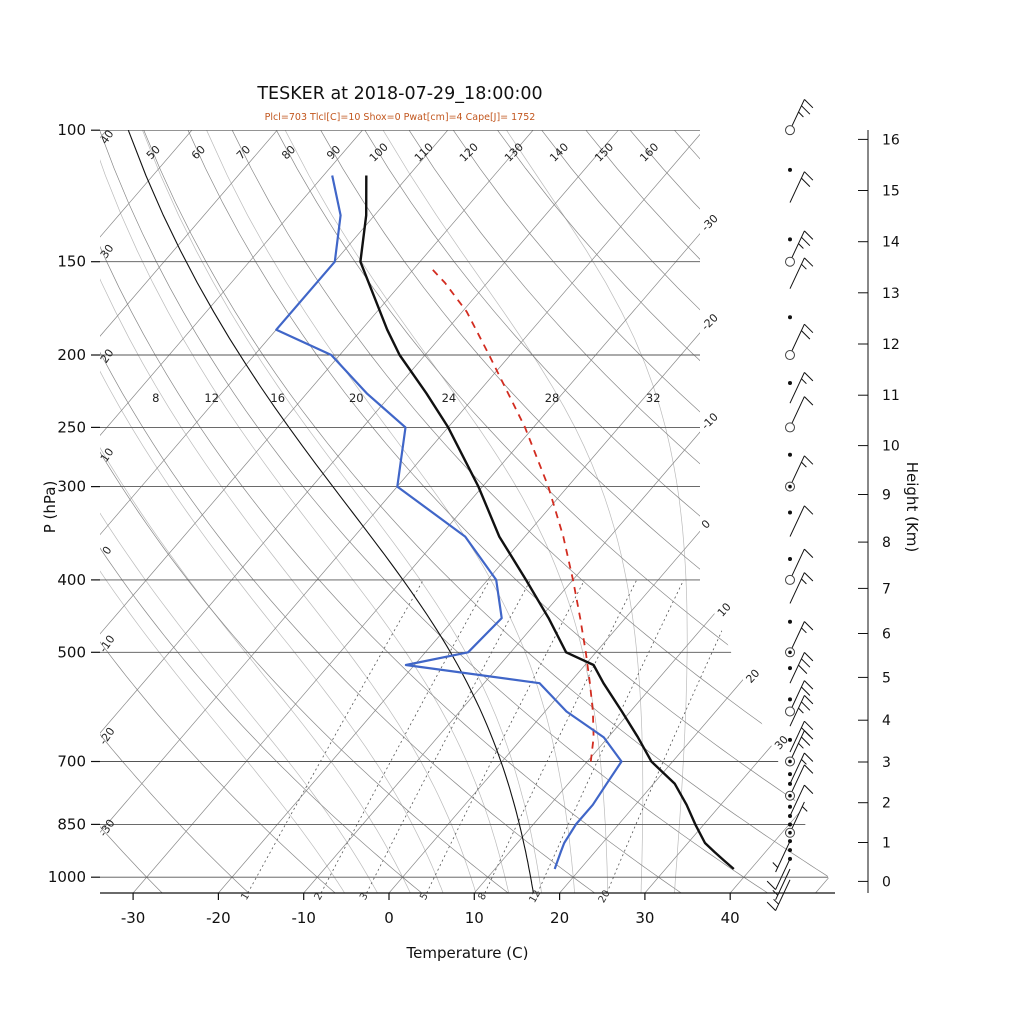 This screenshot has height=1024, width=1024. What do you see at coordinates (71, 427) in the screenshot?
I see `svg-text: 250` at bounding box center [71, 427].